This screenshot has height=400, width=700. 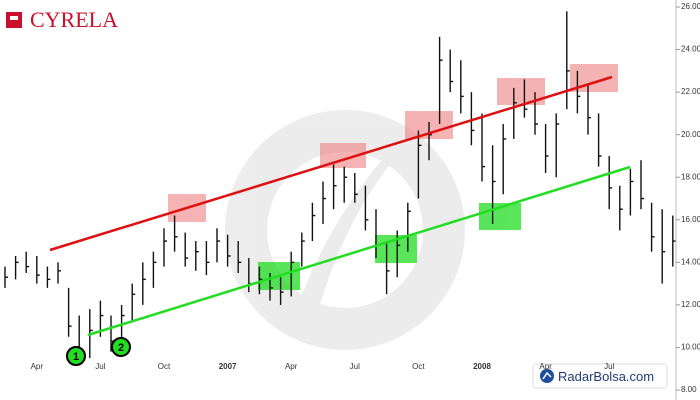 I want to click on marker: 2, so click(x=121, y=347).